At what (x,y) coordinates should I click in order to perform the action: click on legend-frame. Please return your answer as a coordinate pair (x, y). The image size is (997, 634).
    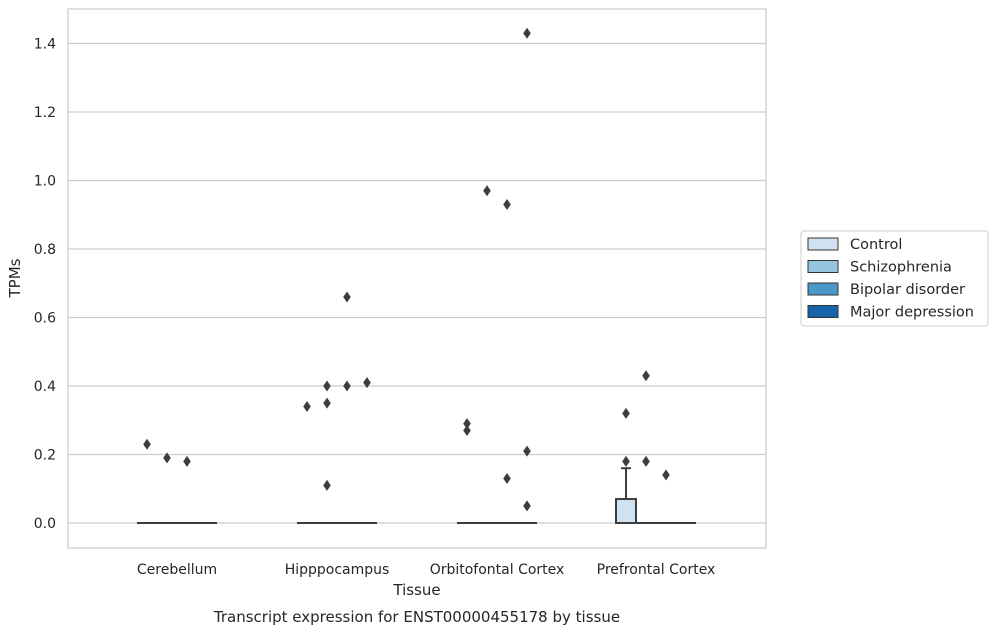
    Looking at the image, I should click on (894, 278).